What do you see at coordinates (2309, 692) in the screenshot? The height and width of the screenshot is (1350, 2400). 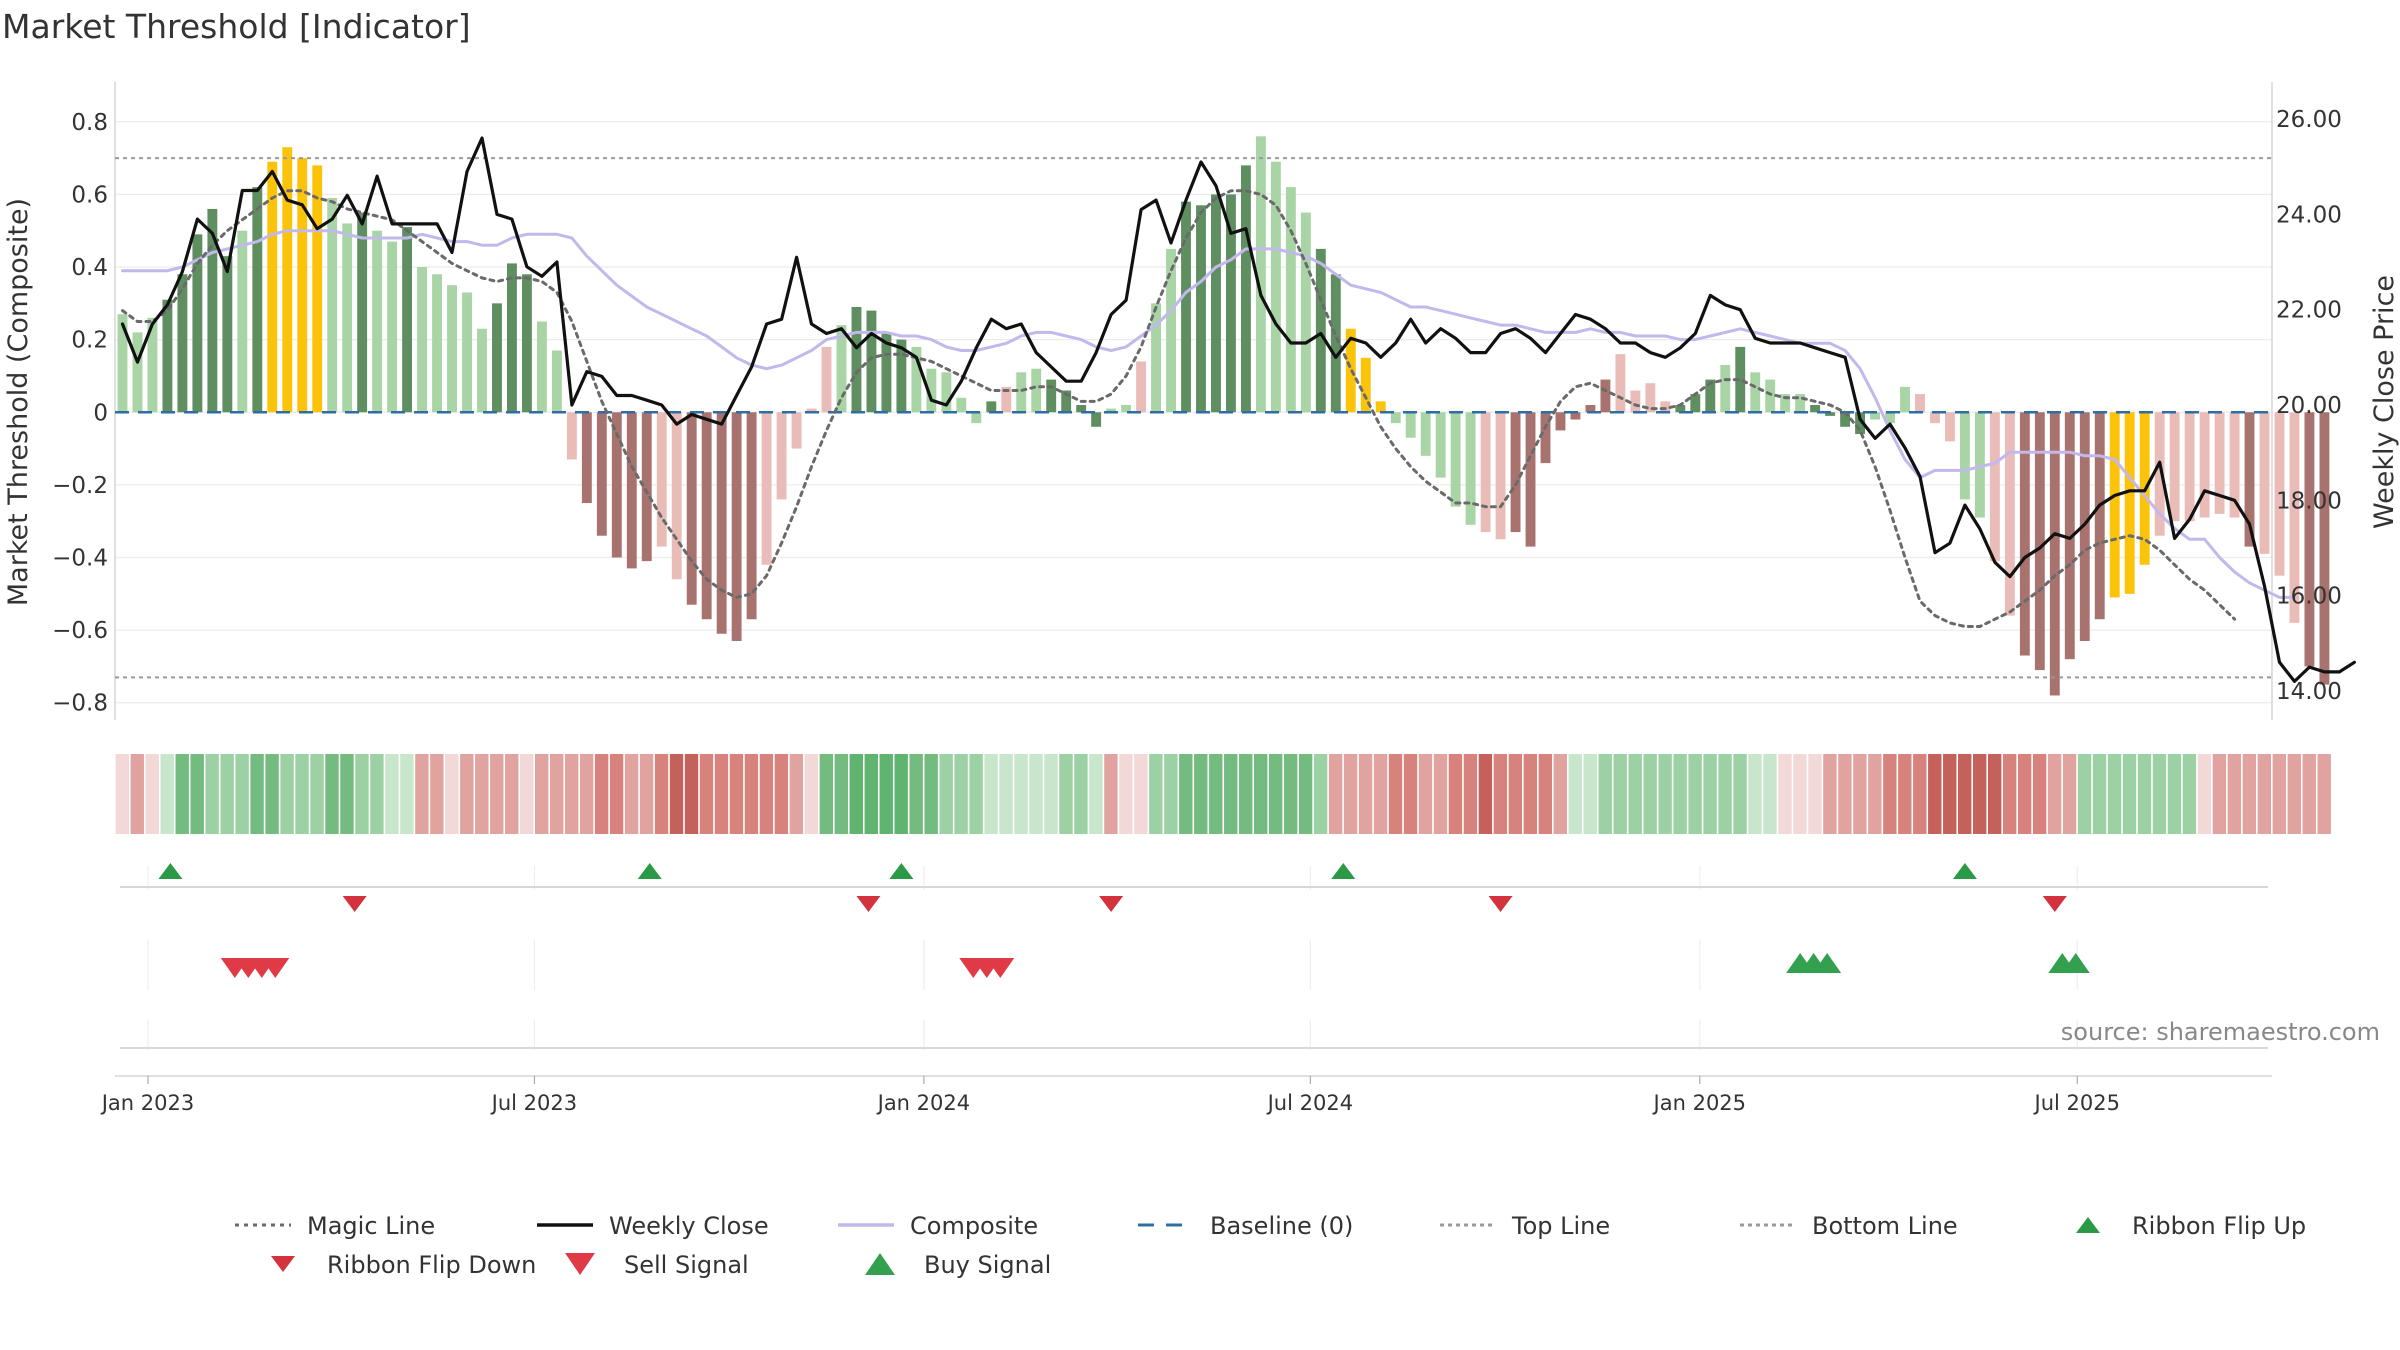 I see `right-tick-label: 14.00` at bounding box center [2309, 692].